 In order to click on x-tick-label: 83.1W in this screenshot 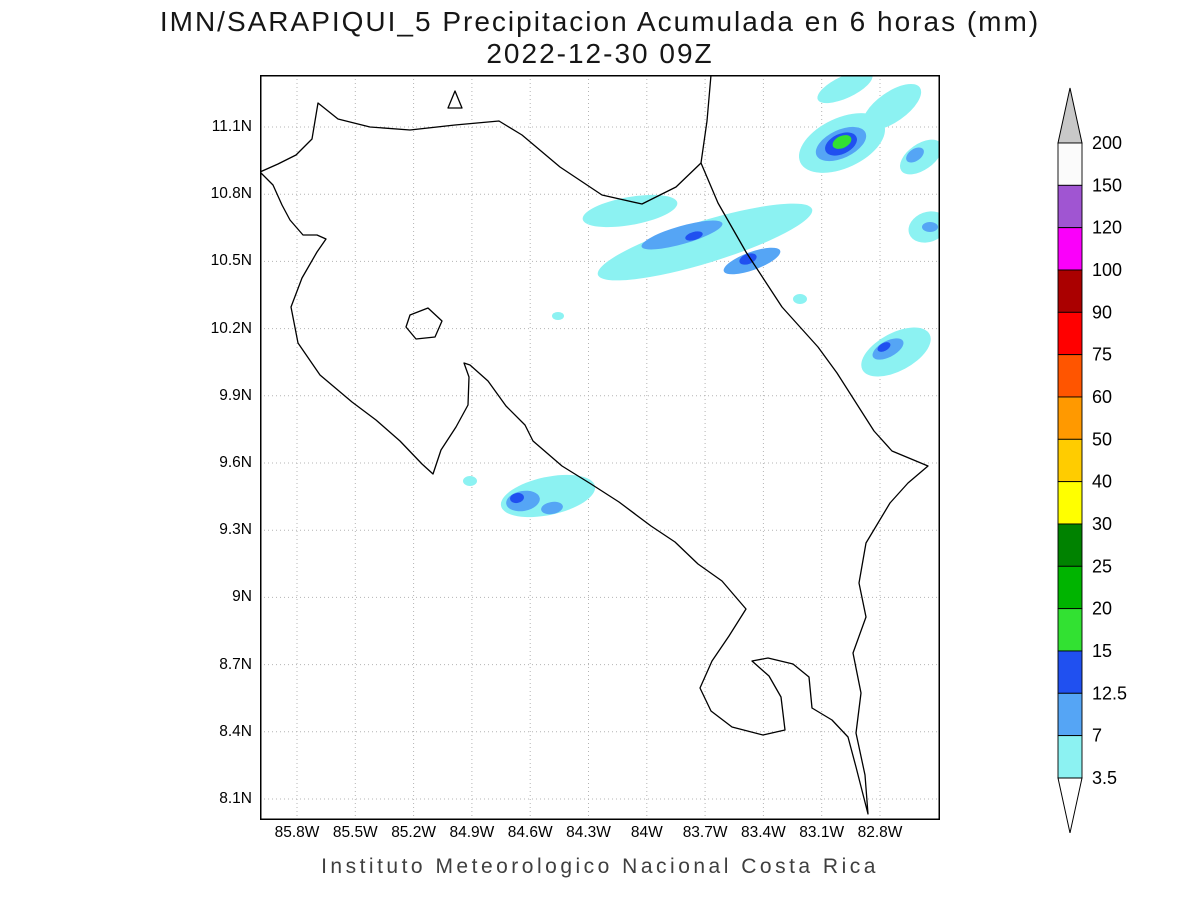, I will do `click(822, 832)`.